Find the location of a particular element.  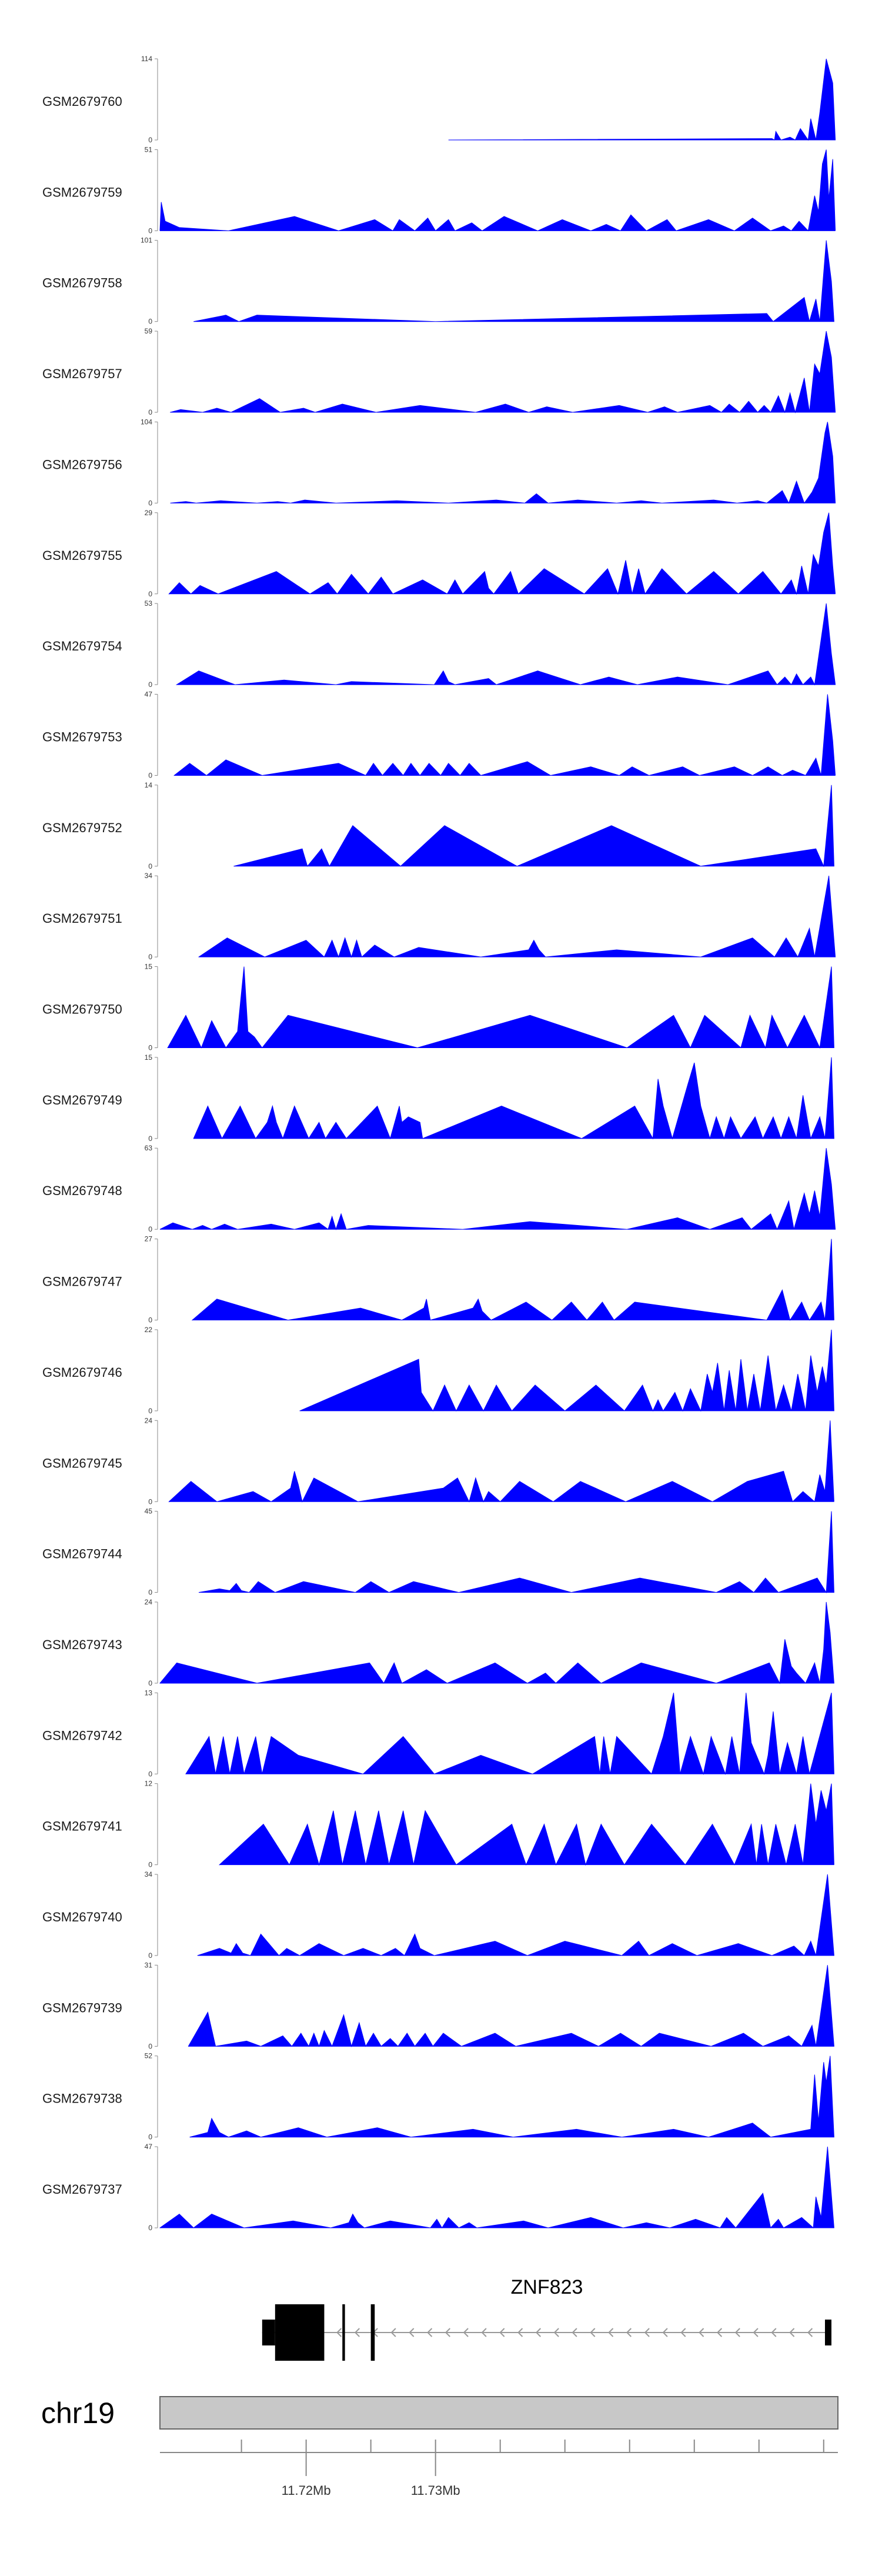

y-tick-label-max: 24 is located at coordinates (149, 1602).